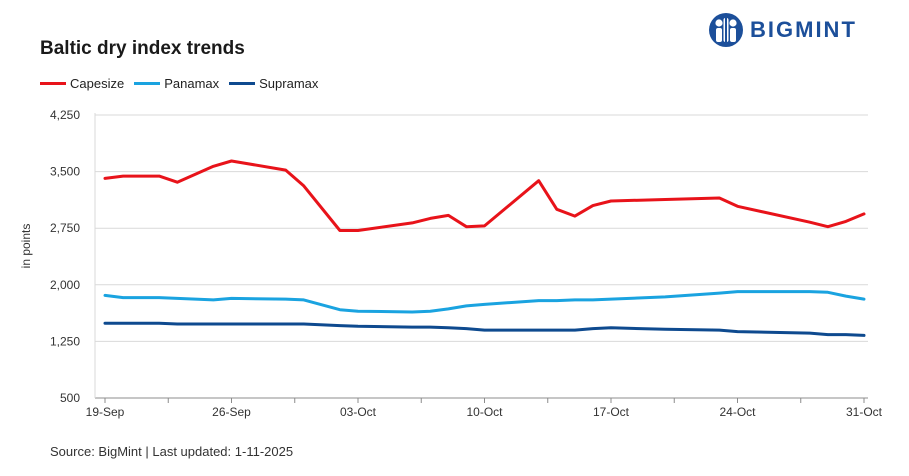 The image size is (909, 476). What do you see at coordinates (97, 83) in the screenshot?
I see `legend-label-capesize: Capesize` at bounding box center [97, 83].